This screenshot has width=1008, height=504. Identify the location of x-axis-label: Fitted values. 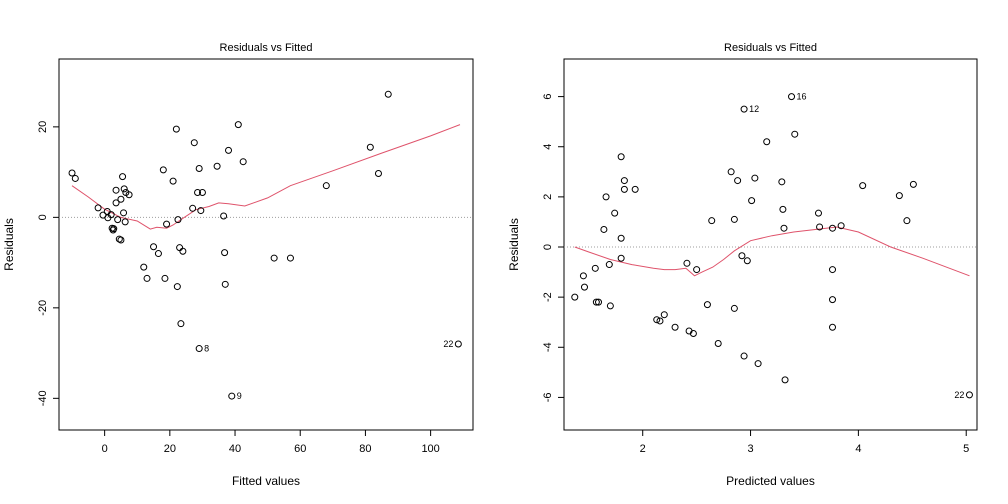
(266, 481).